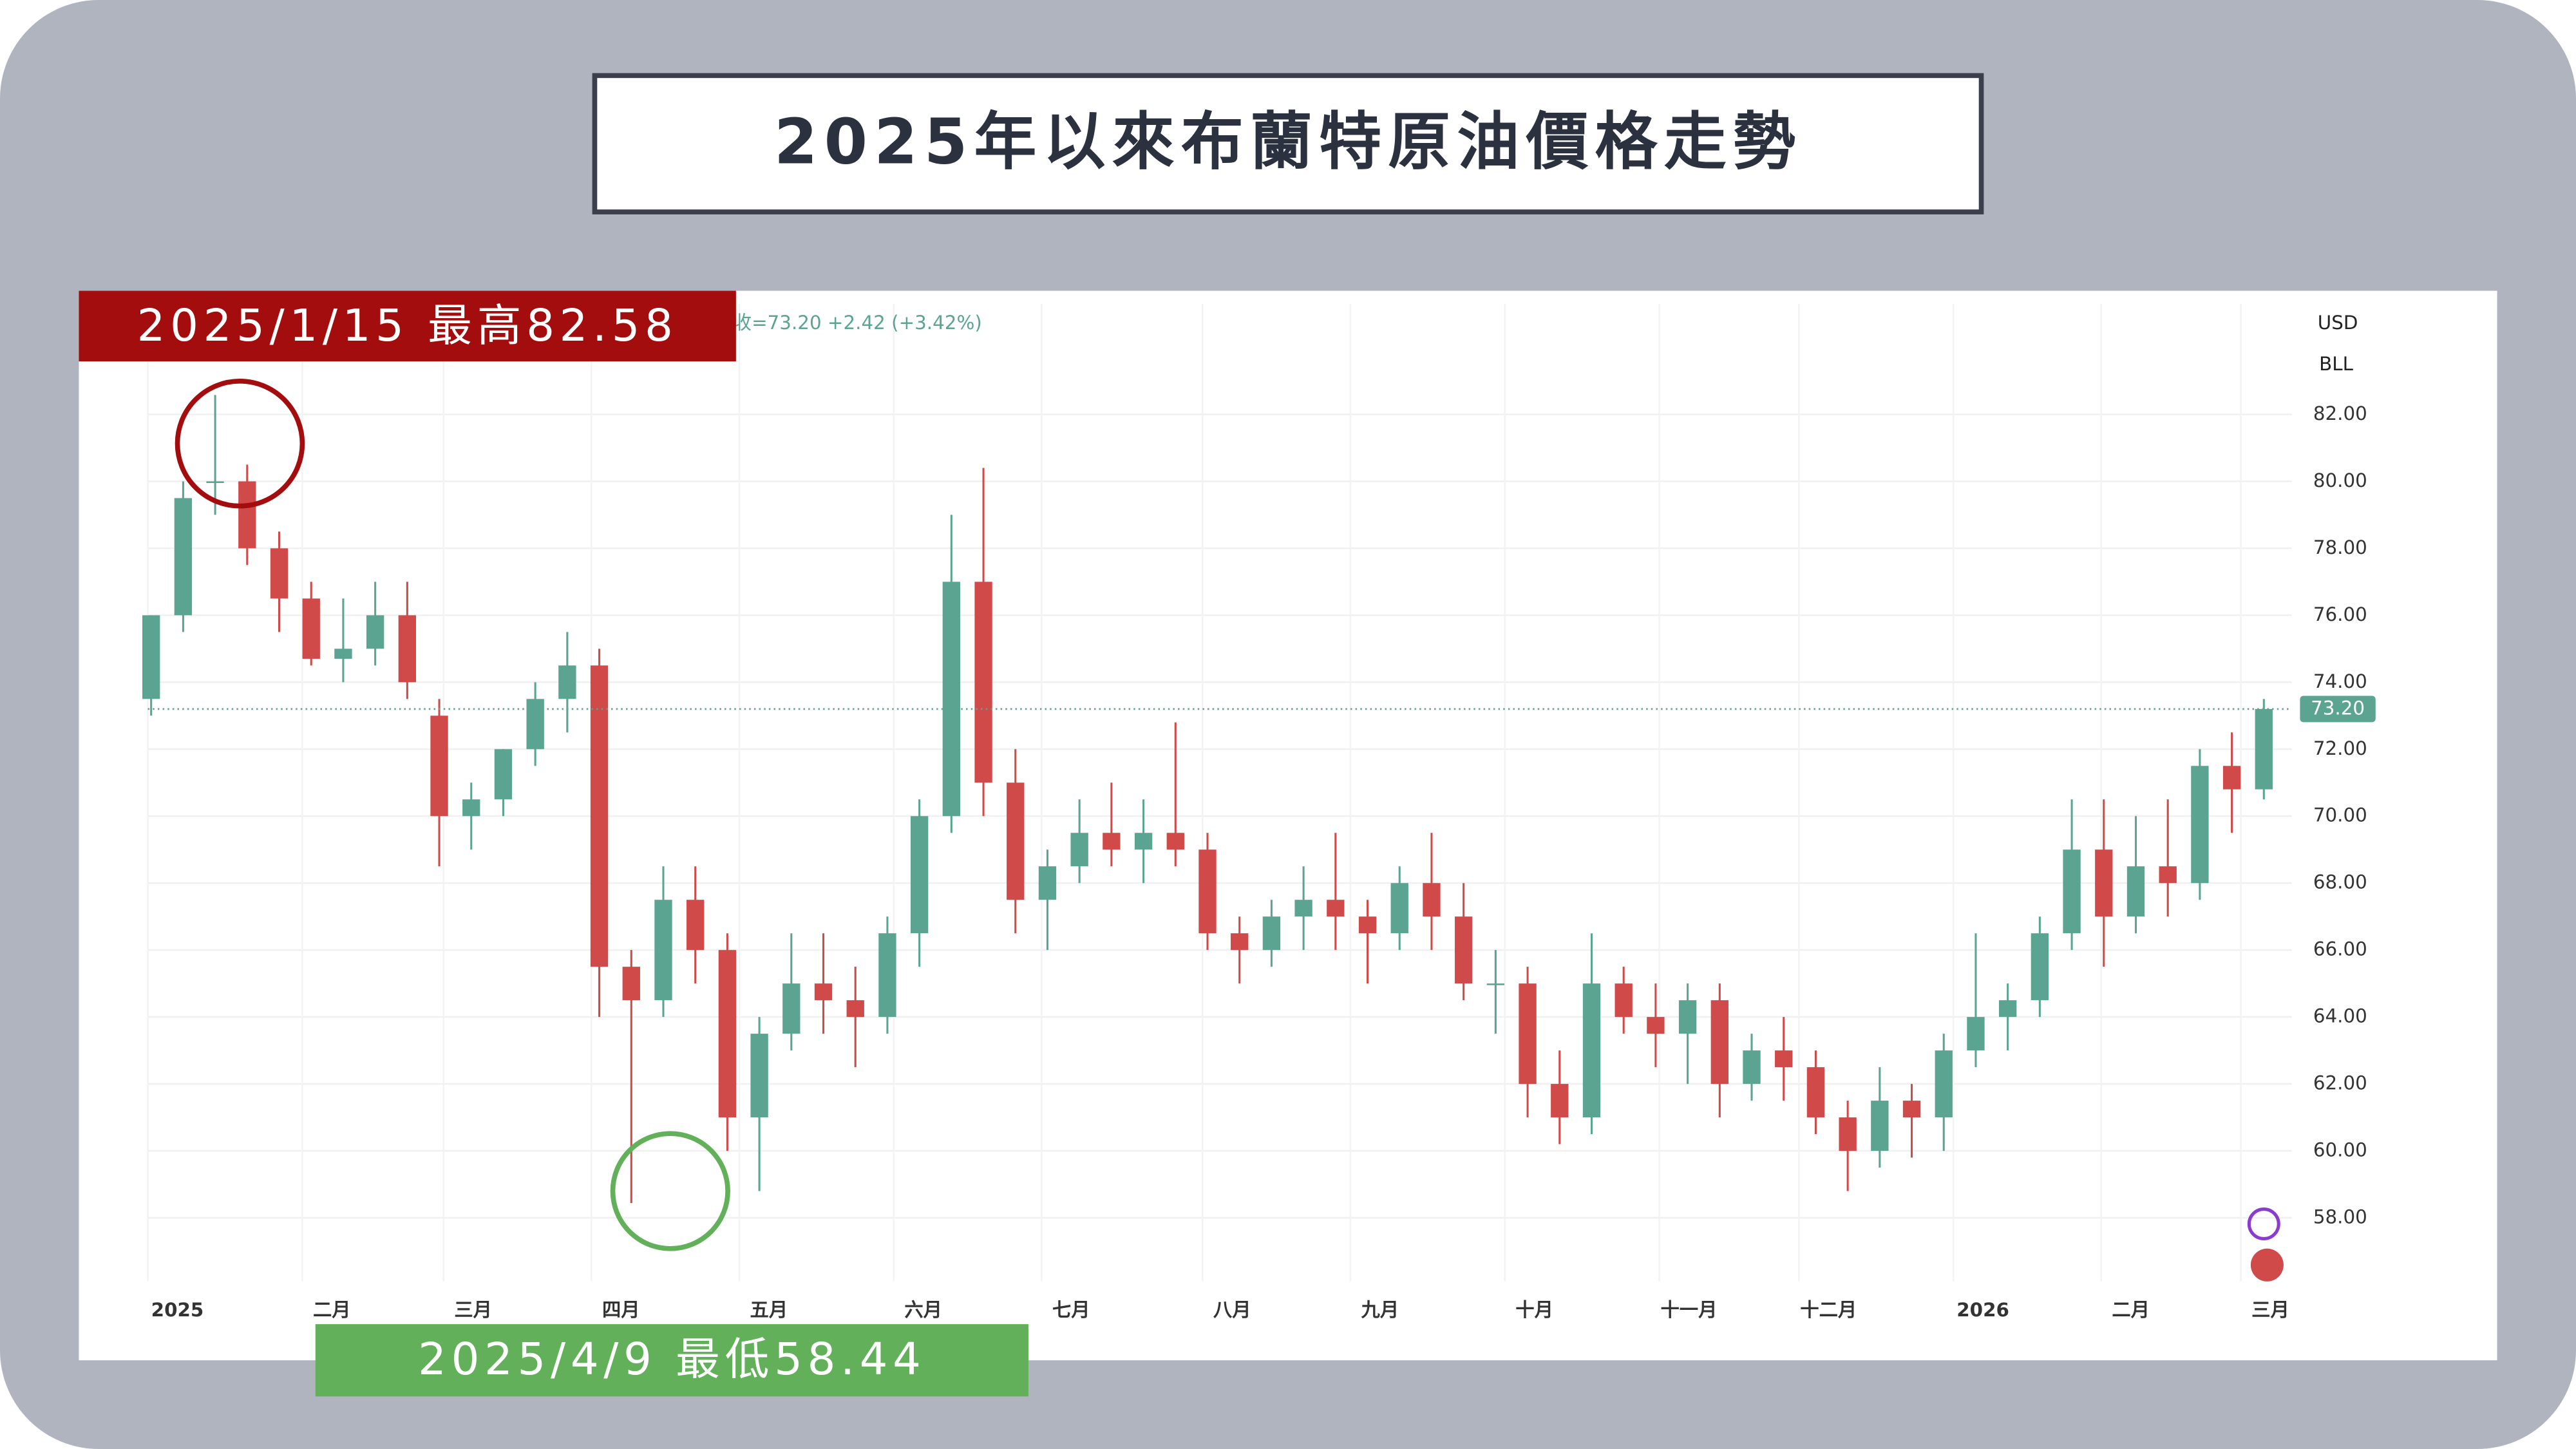 Image resolution: width=2576 pixels, height=1449 pixels. I want to click on x-tick-label: 七月, so click(1071, 1310).